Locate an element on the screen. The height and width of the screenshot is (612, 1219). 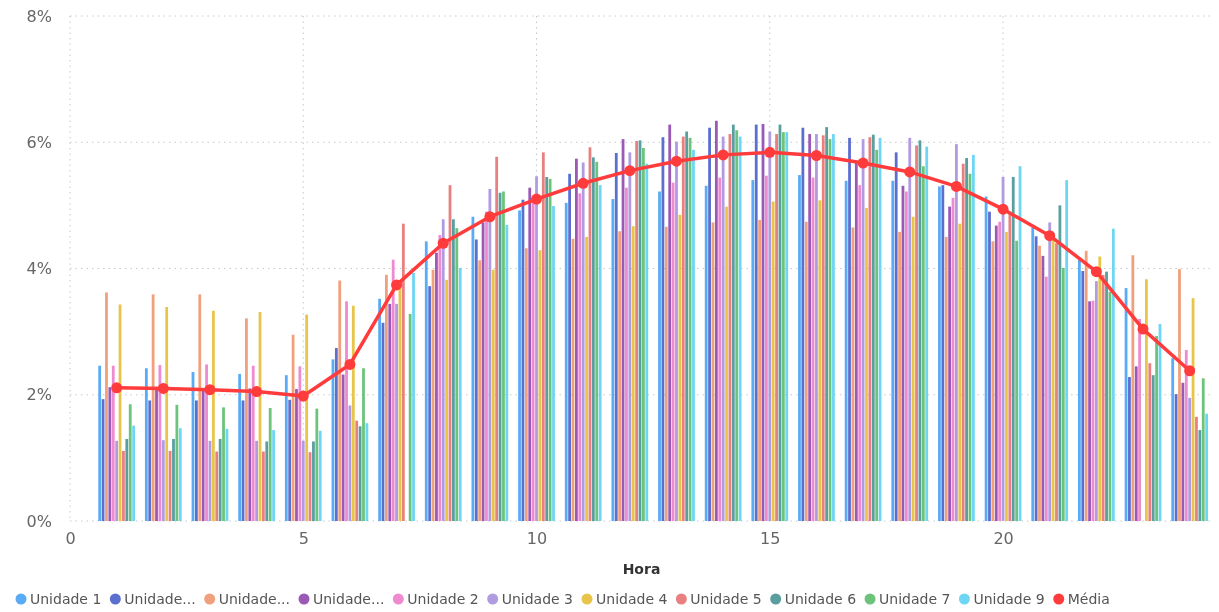
legend-label: Unidade 5 is located at coordinates (726, 599).